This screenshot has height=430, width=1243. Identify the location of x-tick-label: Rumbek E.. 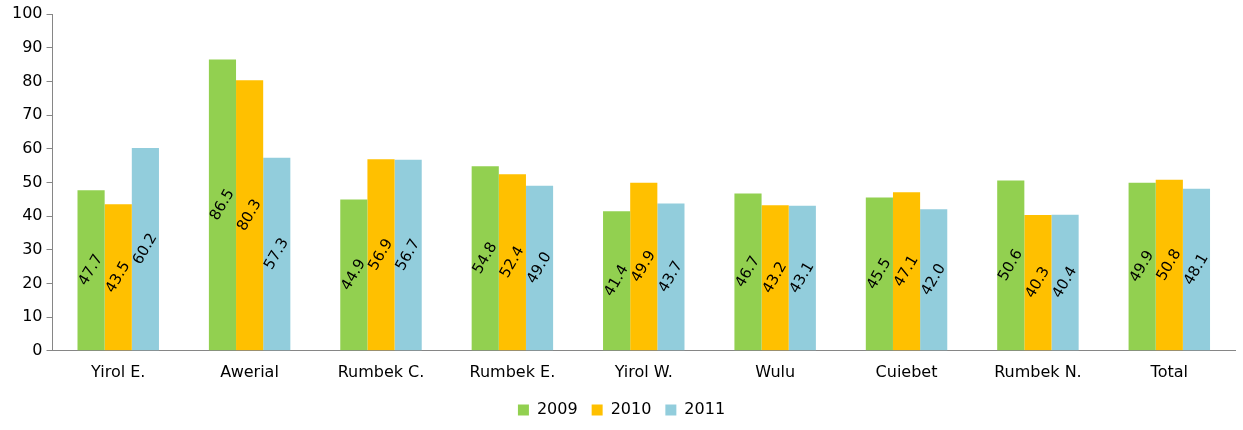
(512, 371).